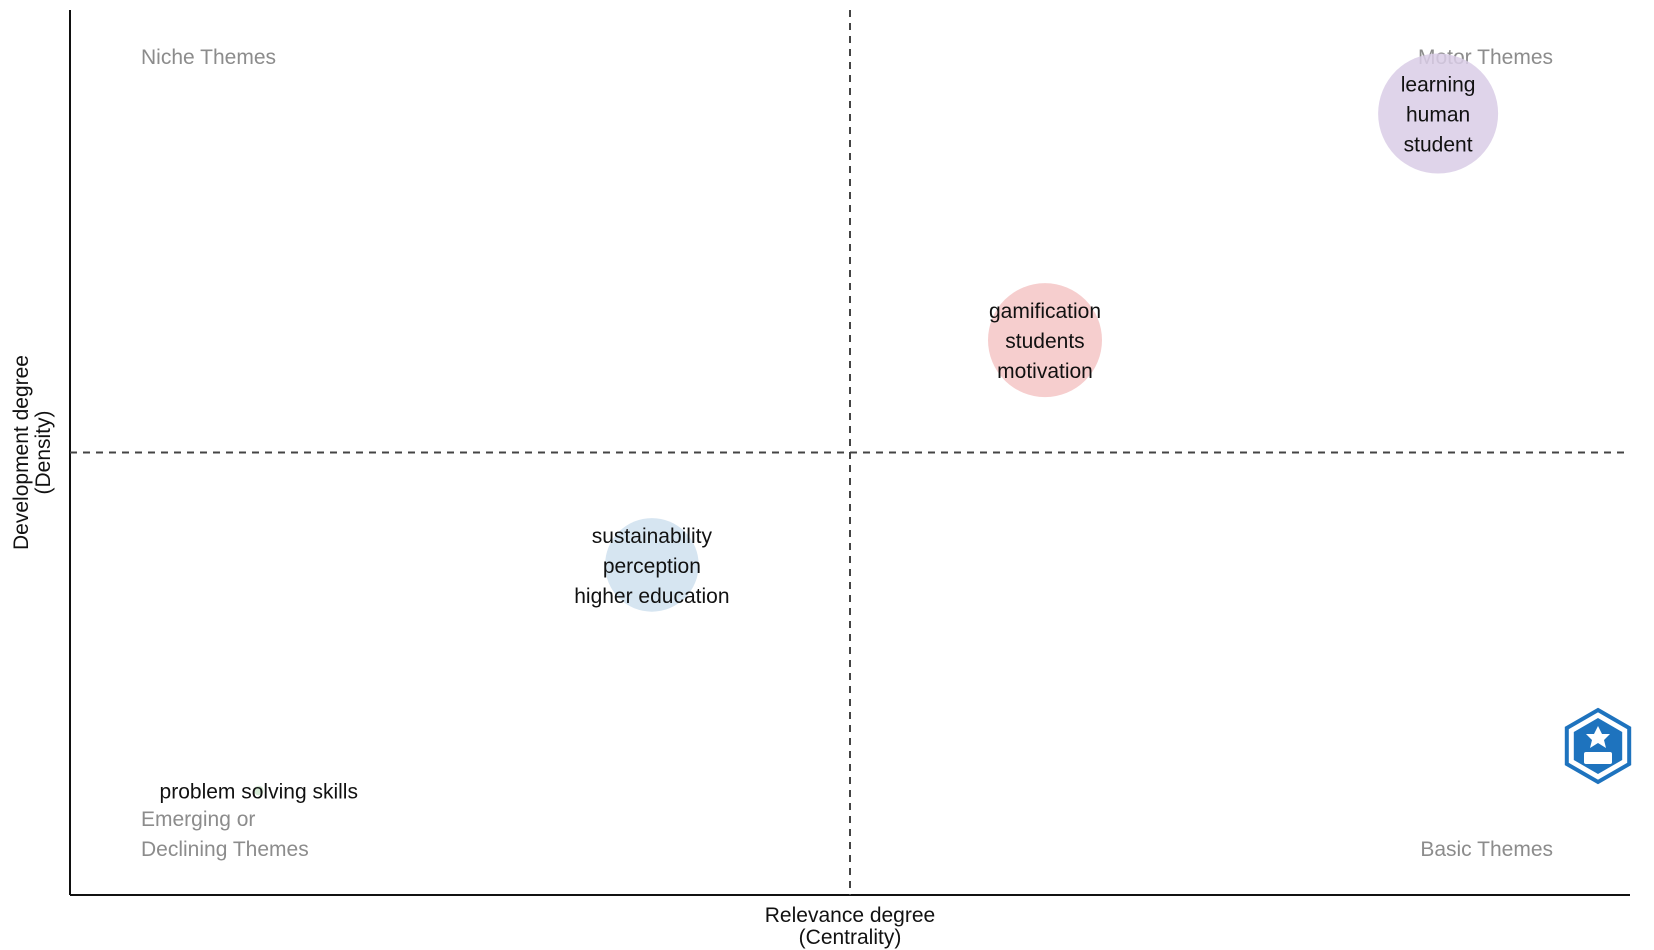 The image size is (1654, 950). I want to click on logo-star-icon, so click(1598, 737).